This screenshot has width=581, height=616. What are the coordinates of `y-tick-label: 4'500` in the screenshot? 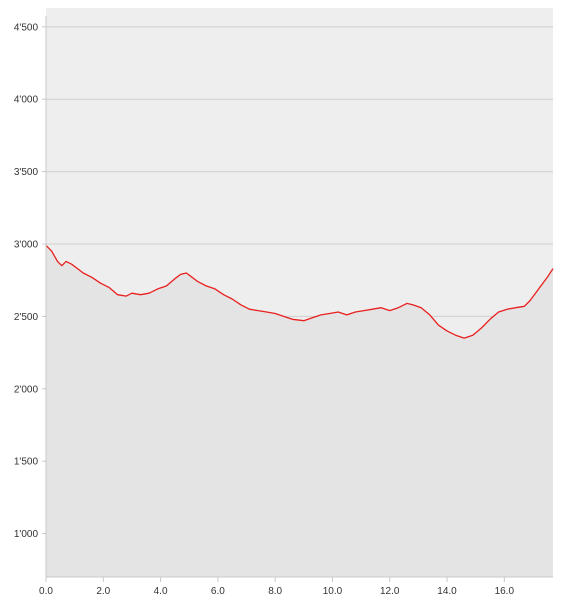 It's located at (26, 27).